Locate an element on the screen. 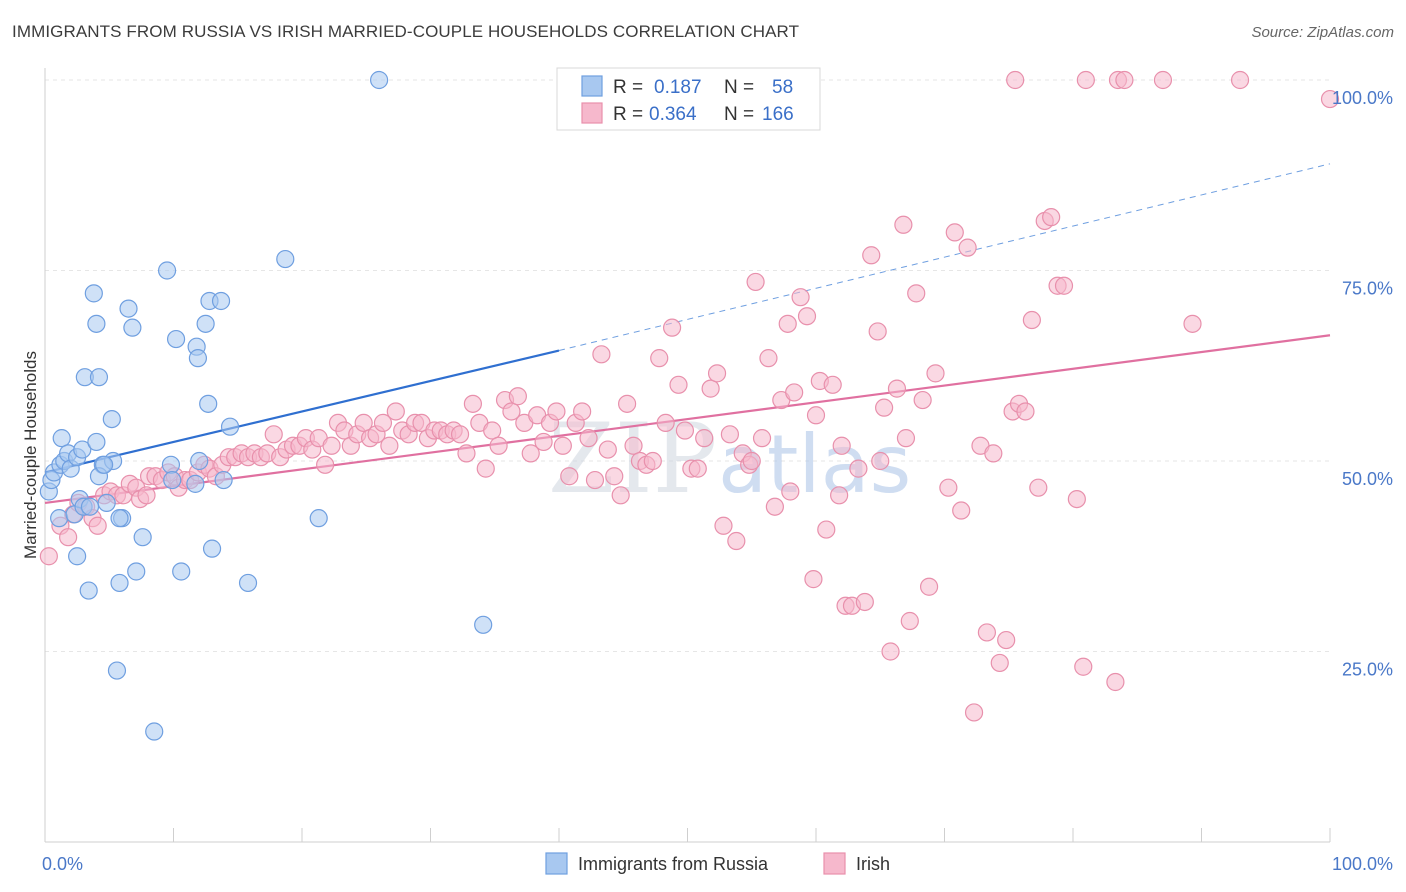 Image resolution: width=1406 pixels, height=892 pixels. series-swatch-russia is located at coordinates (556, 863).